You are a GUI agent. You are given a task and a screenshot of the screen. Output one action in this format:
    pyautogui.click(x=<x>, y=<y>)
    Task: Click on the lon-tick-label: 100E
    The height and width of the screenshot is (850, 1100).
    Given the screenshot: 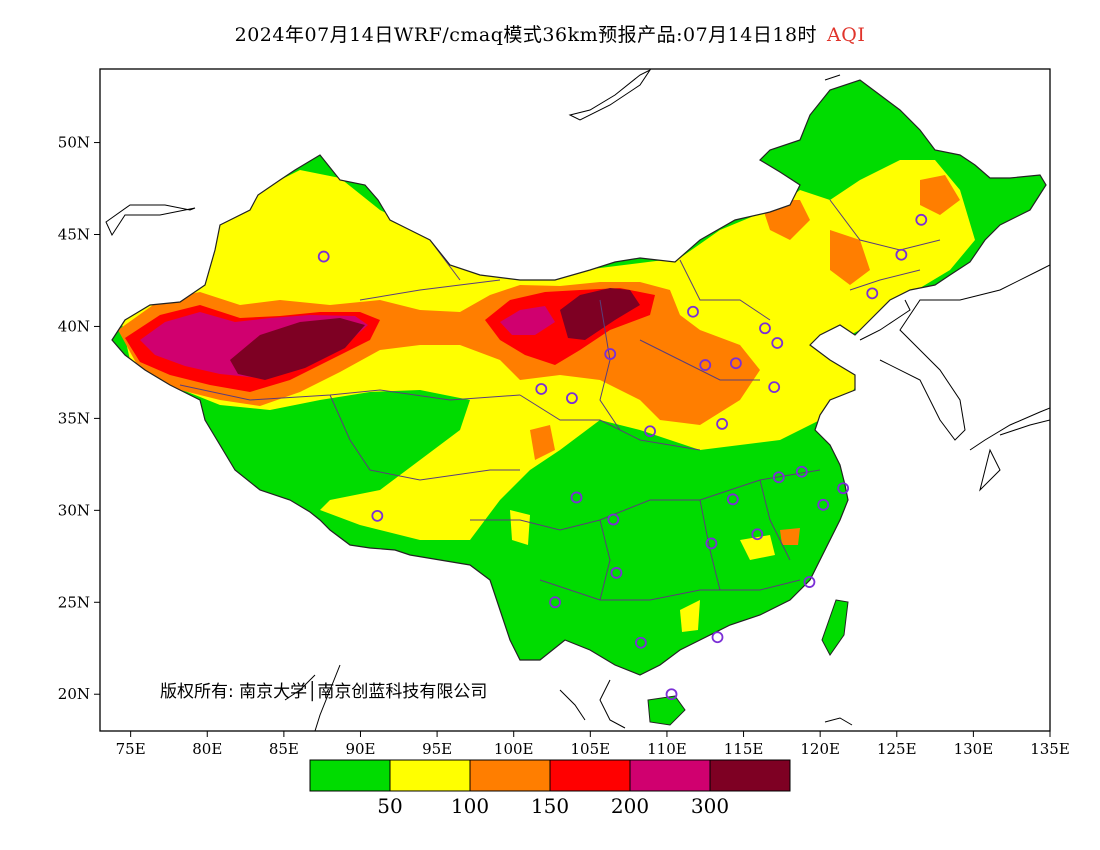 What is the action you would take?
    pyautogui.click(x=514, y=749)
    